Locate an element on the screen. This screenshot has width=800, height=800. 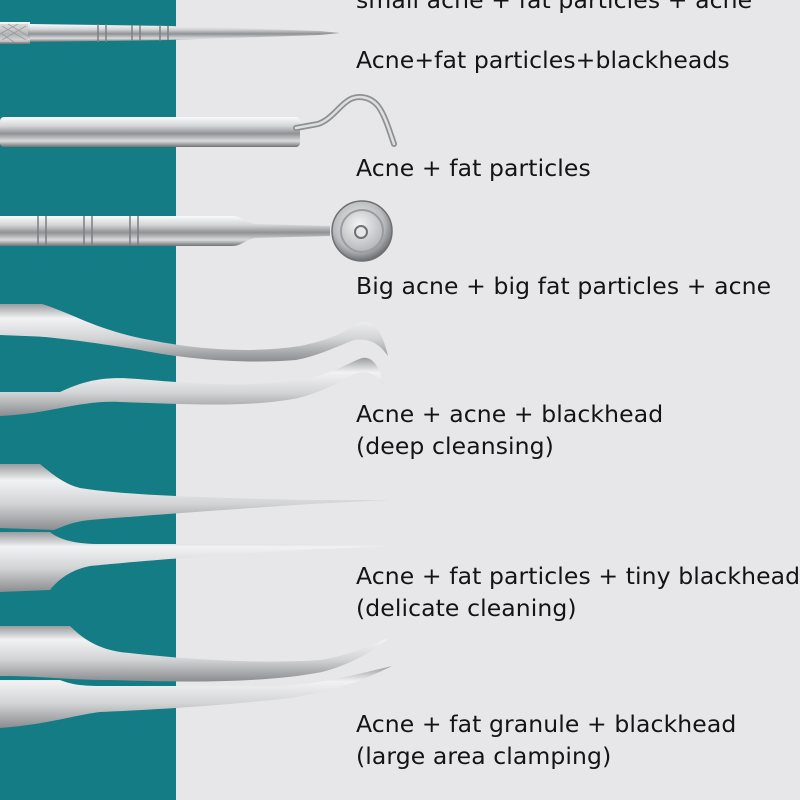
label-line: Big acne + big fat particles + acne is located at coordinates (564, 286).